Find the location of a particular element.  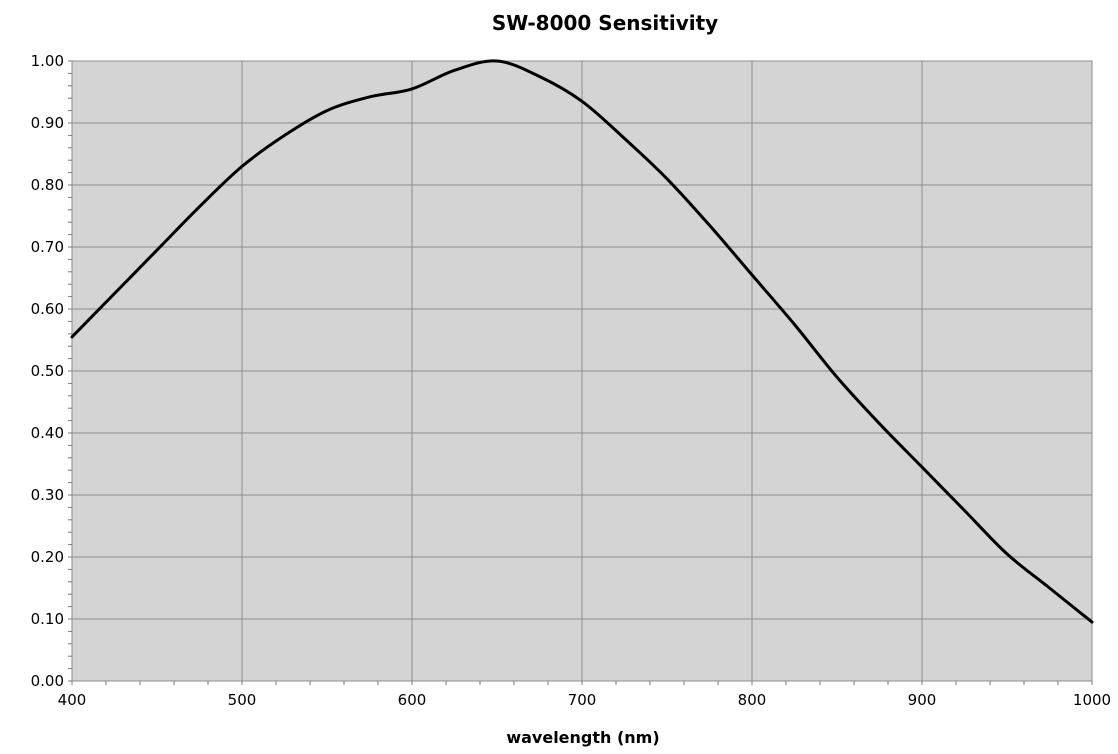

x-tick-label: 500 is located at coordinates (242, 700).